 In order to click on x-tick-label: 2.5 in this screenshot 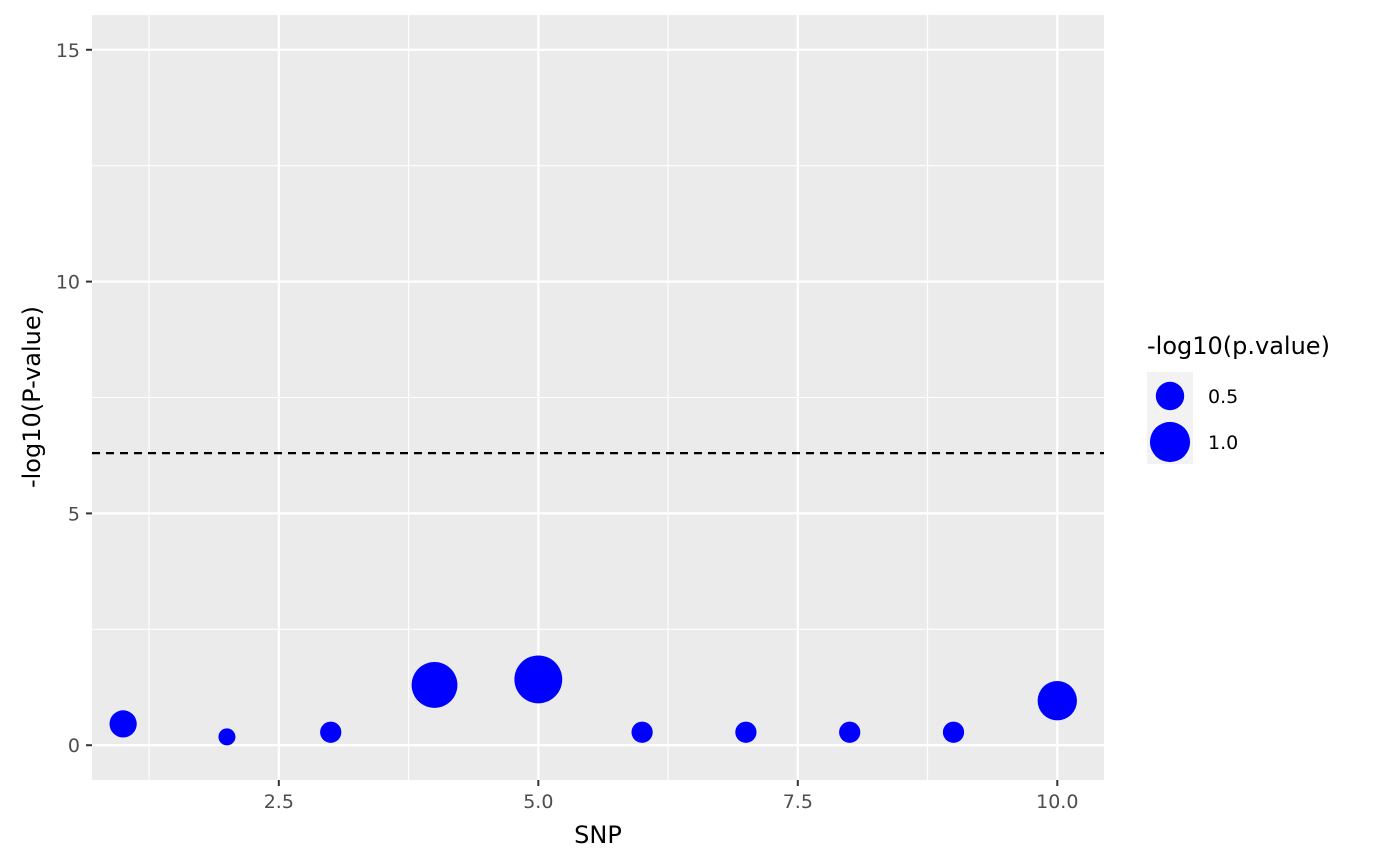, I will do `click(279, 802)`.